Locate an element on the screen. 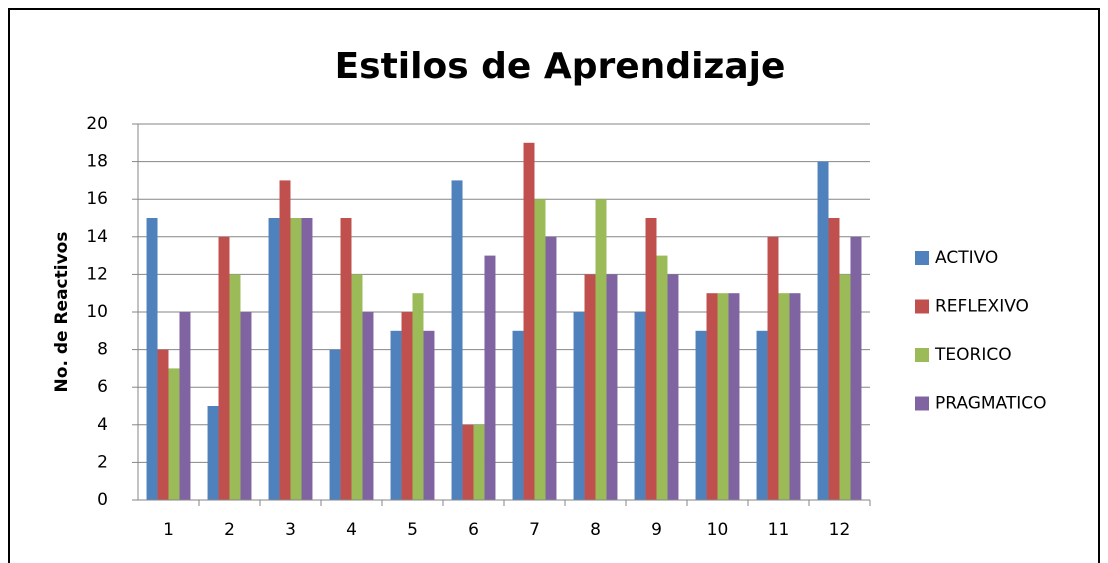  x-tick-label: 11 is located at coordinates (779, 530).